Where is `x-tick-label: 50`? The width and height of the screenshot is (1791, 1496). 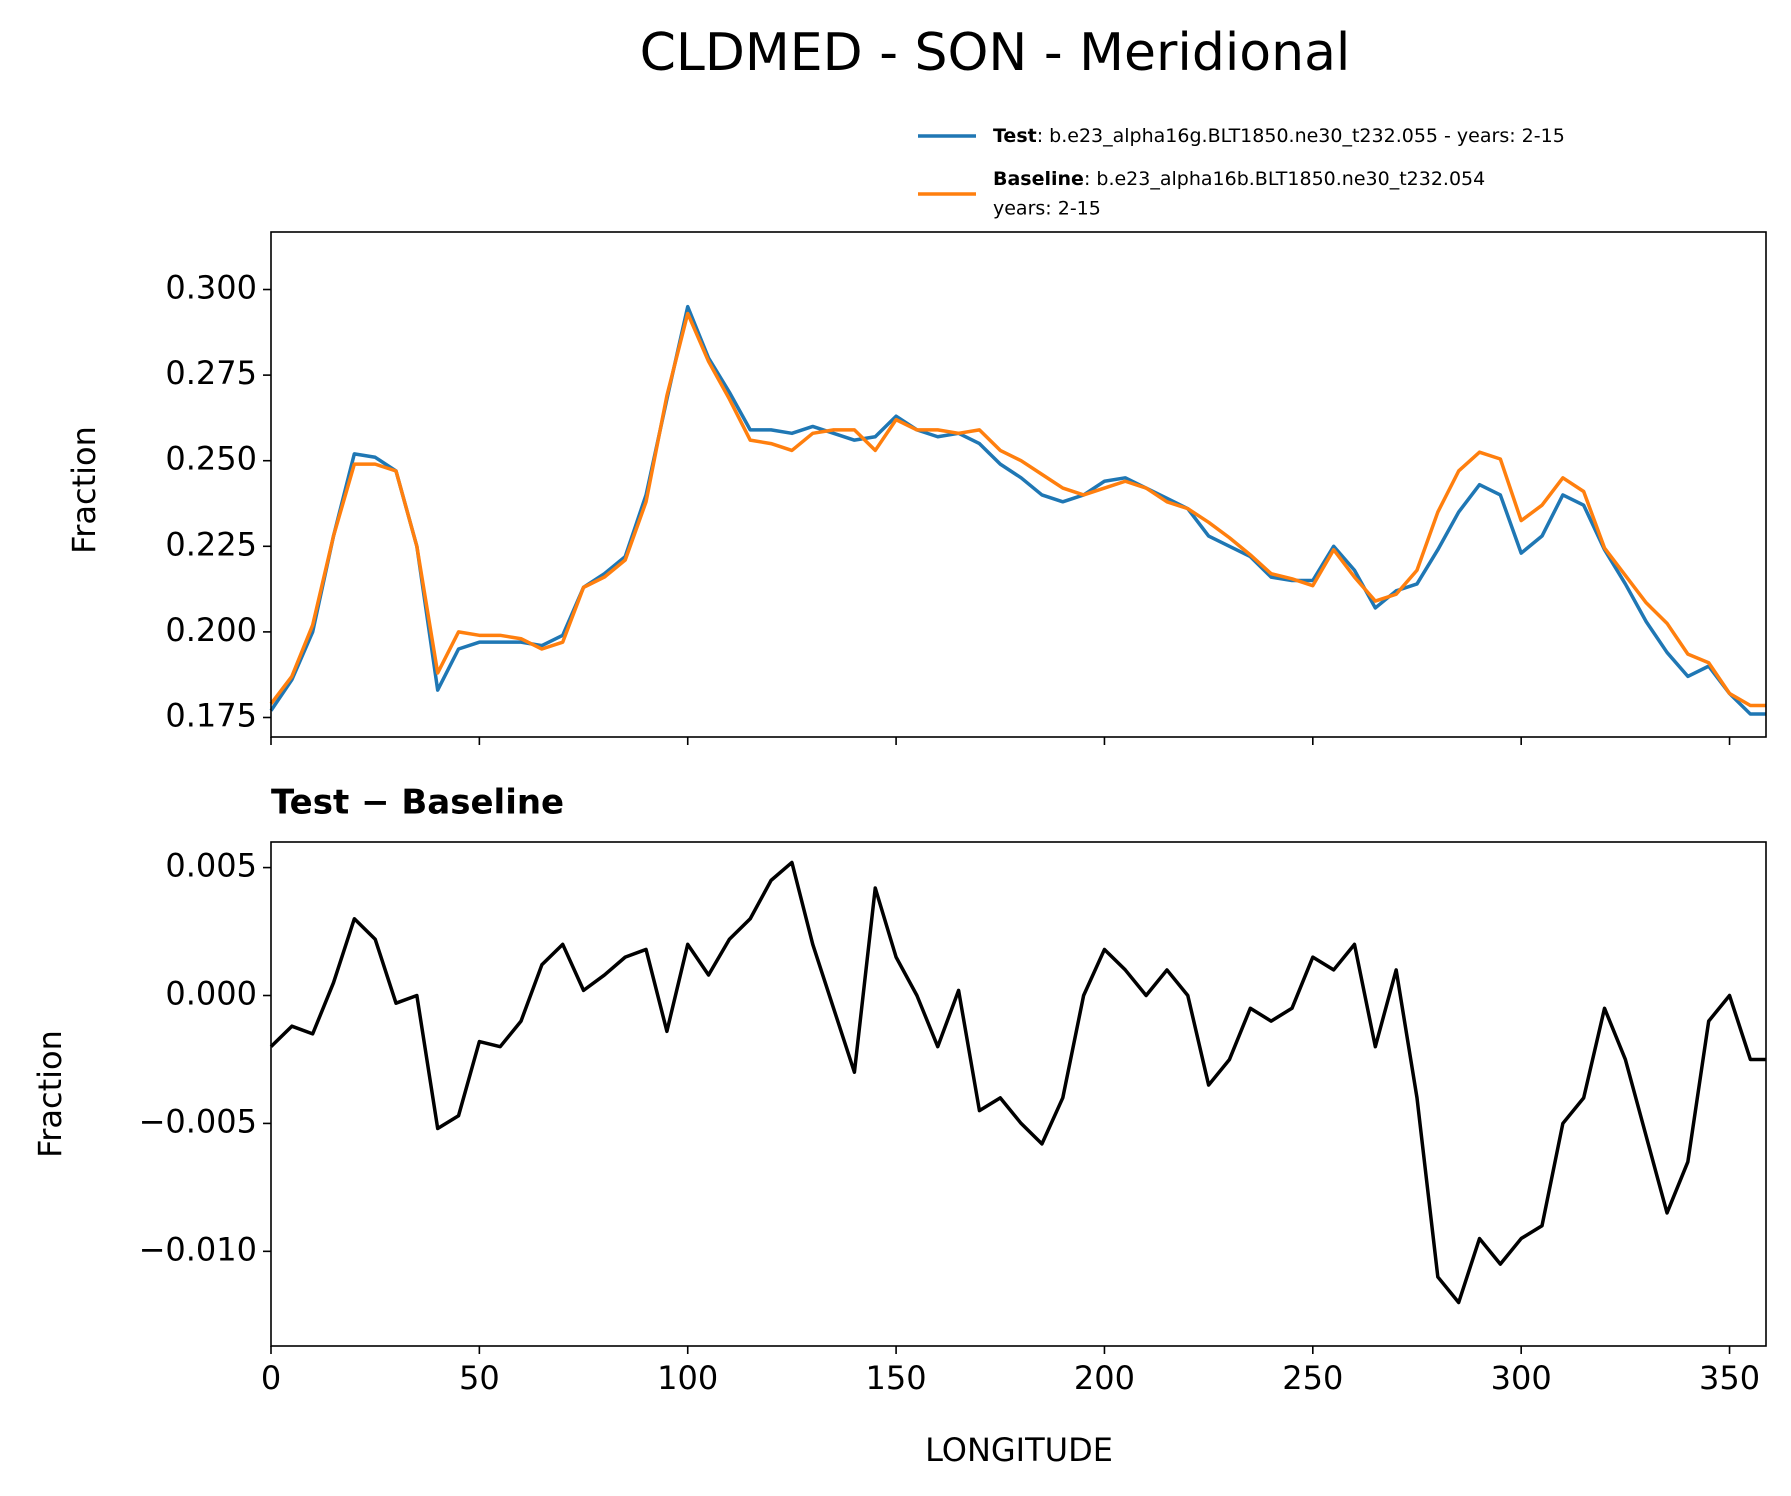 x-tick-label: 50 is located at coordinates (479, 1378).